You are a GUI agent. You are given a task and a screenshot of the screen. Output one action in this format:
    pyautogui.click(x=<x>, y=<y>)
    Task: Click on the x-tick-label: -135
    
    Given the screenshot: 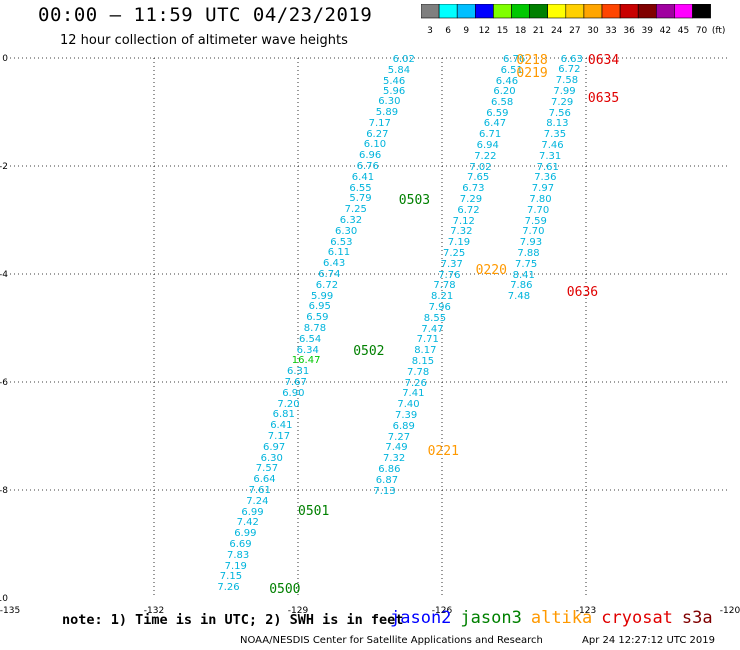 What is the action you would take?
    pyautogui.click(x=10, y=611)
    